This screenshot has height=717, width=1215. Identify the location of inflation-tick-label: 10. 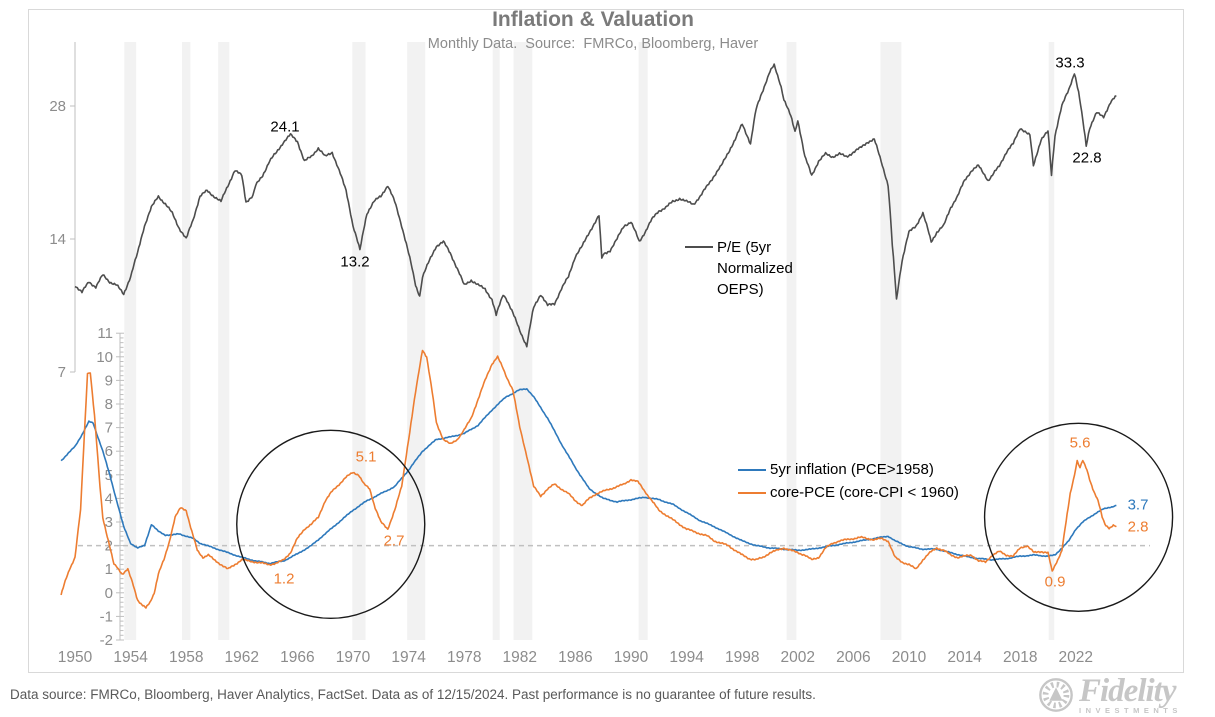
(104, 357).